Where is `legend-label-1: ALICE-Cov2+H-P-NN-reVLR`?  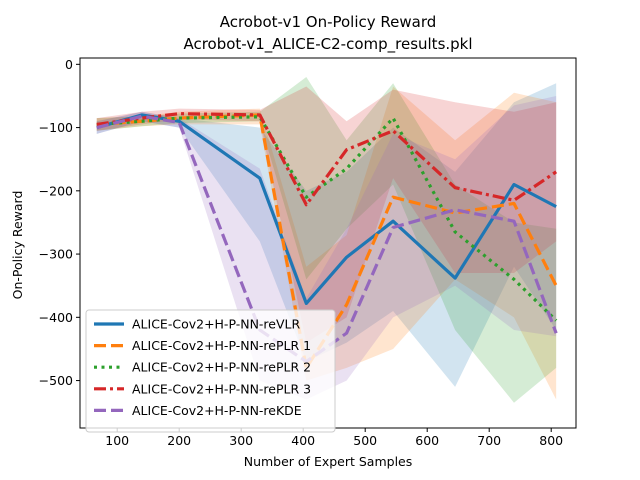 legend-label-1: ALICE-Cov2+H-P-NN-reVLR is located at coordinates (216, 324).